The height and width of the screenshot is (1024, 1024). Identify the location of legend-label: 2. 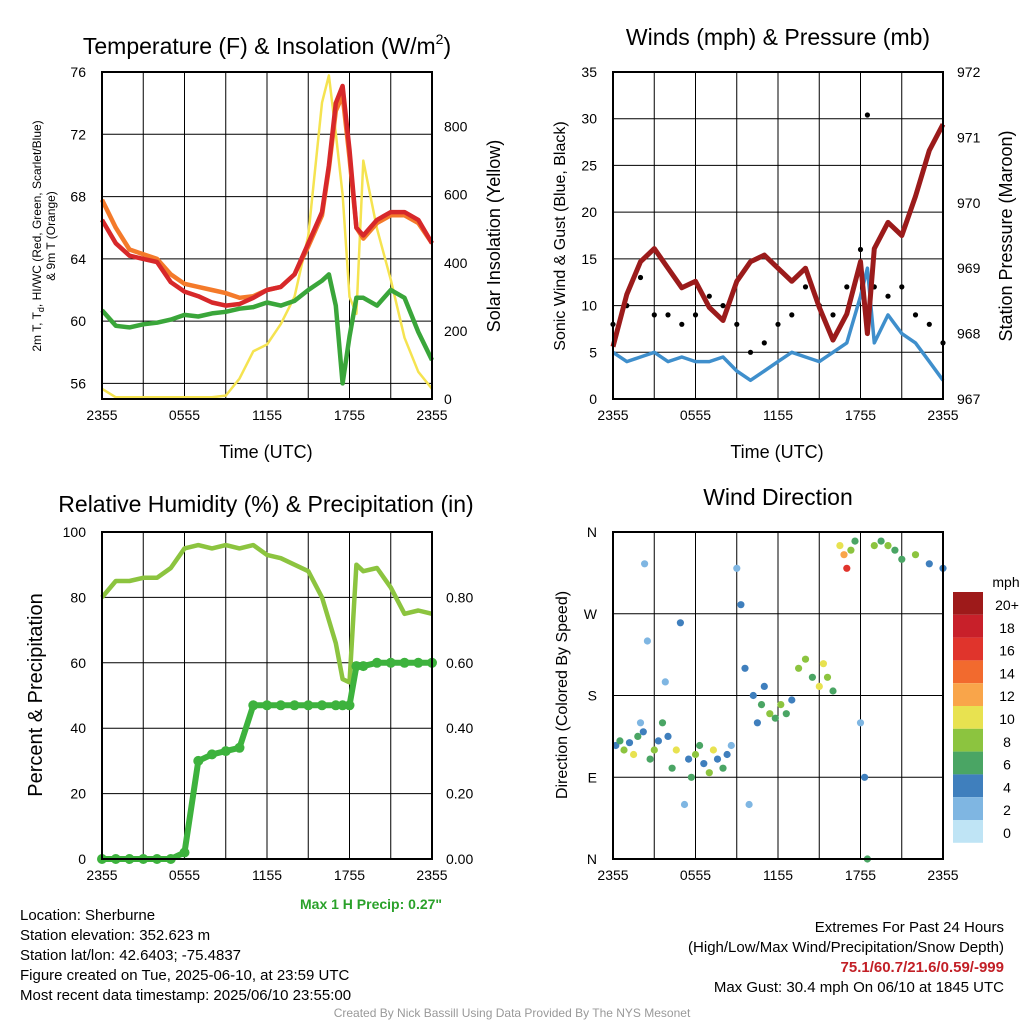
(1007, 810).